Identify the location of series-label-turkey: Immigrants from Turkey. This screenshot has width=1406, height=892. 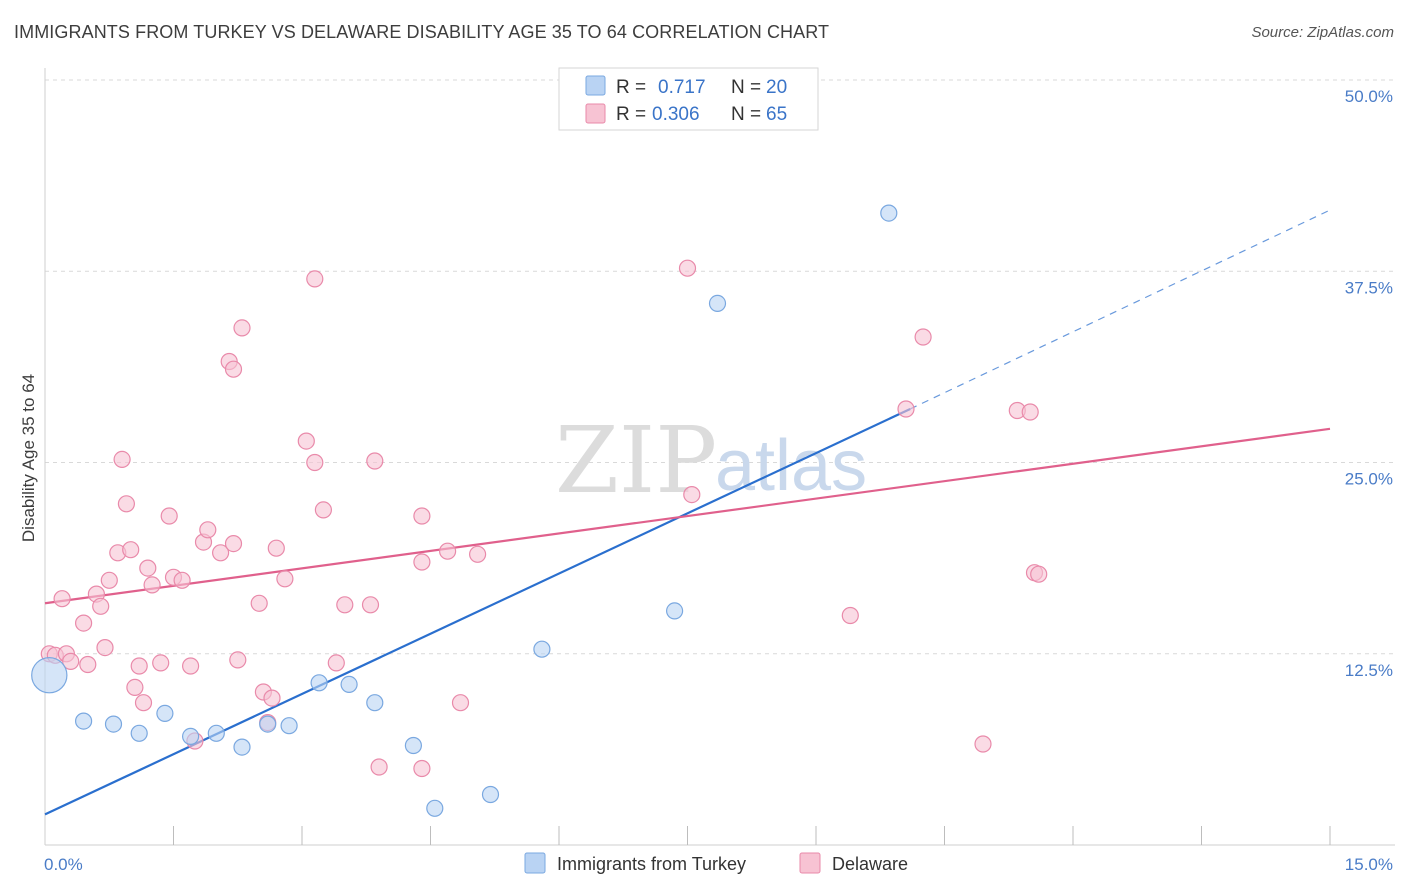
(651, 864).